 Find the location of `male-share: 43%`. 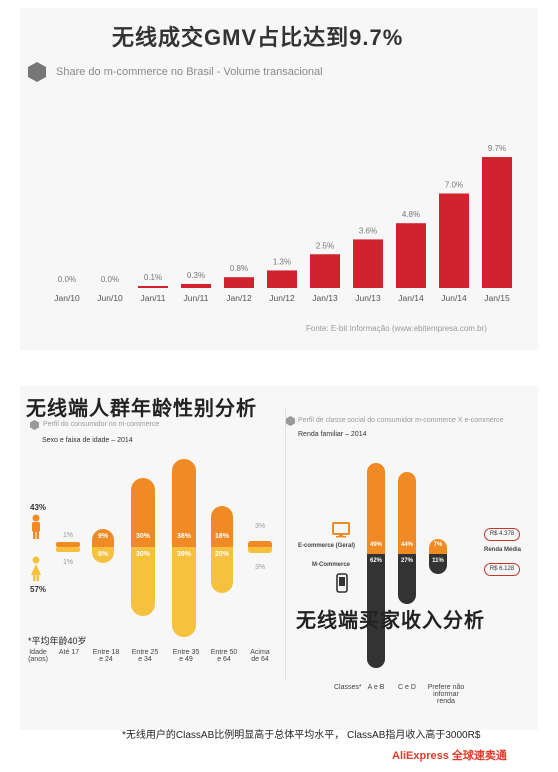

male-share: 43% is located at coordinates (38, 507).